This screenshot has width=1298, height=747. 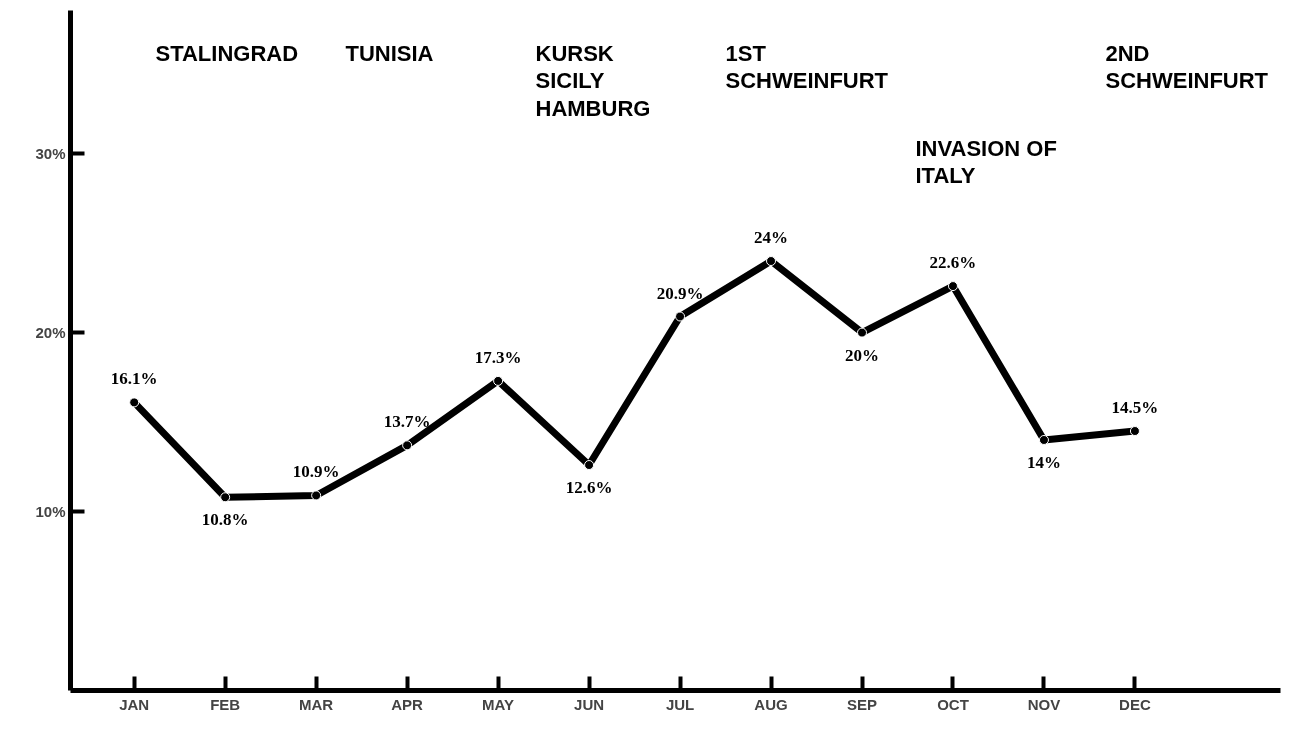 I want to click on data-label: 14%, so click(x=1043, y=462).